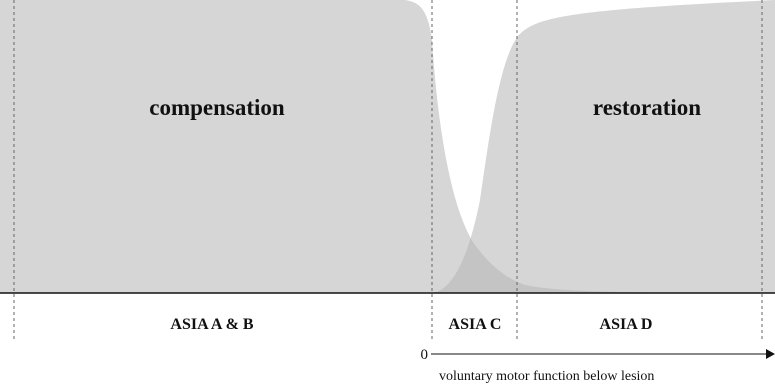  Describe the element at coordinates (211, 324) in the screenshot. I see `asia-ab-label: ASIA A & B` at that location.